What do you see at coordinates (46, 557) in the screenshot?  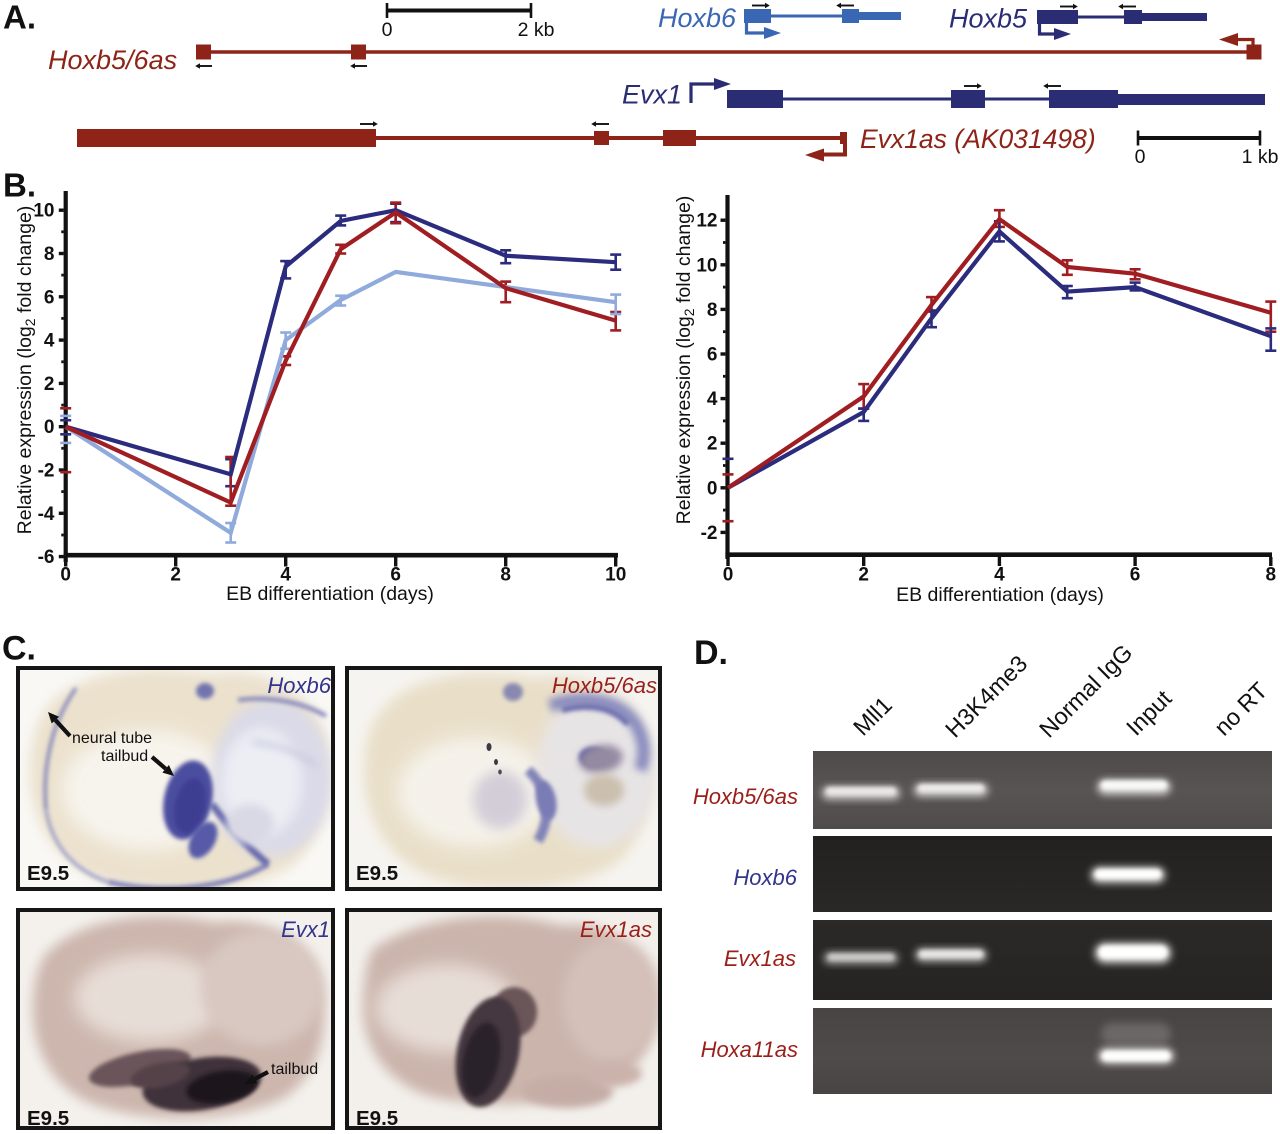 I see `svg-text: -6` at bounding box center [46, 557].